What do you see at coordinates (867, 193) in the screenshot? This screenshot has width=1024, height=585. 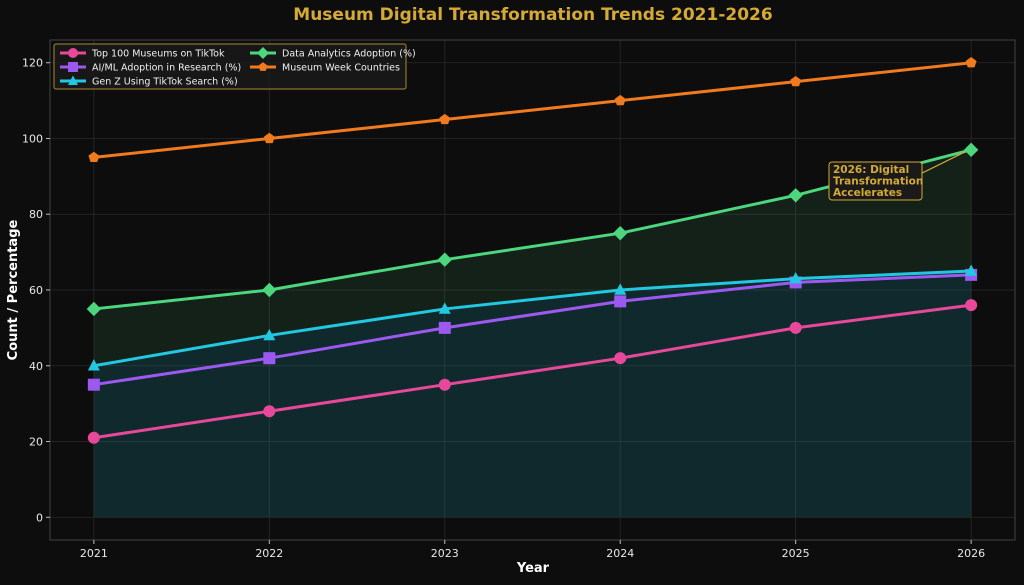 I see `annotation-text-line: Accelerates` at bounding box center [867, 193].